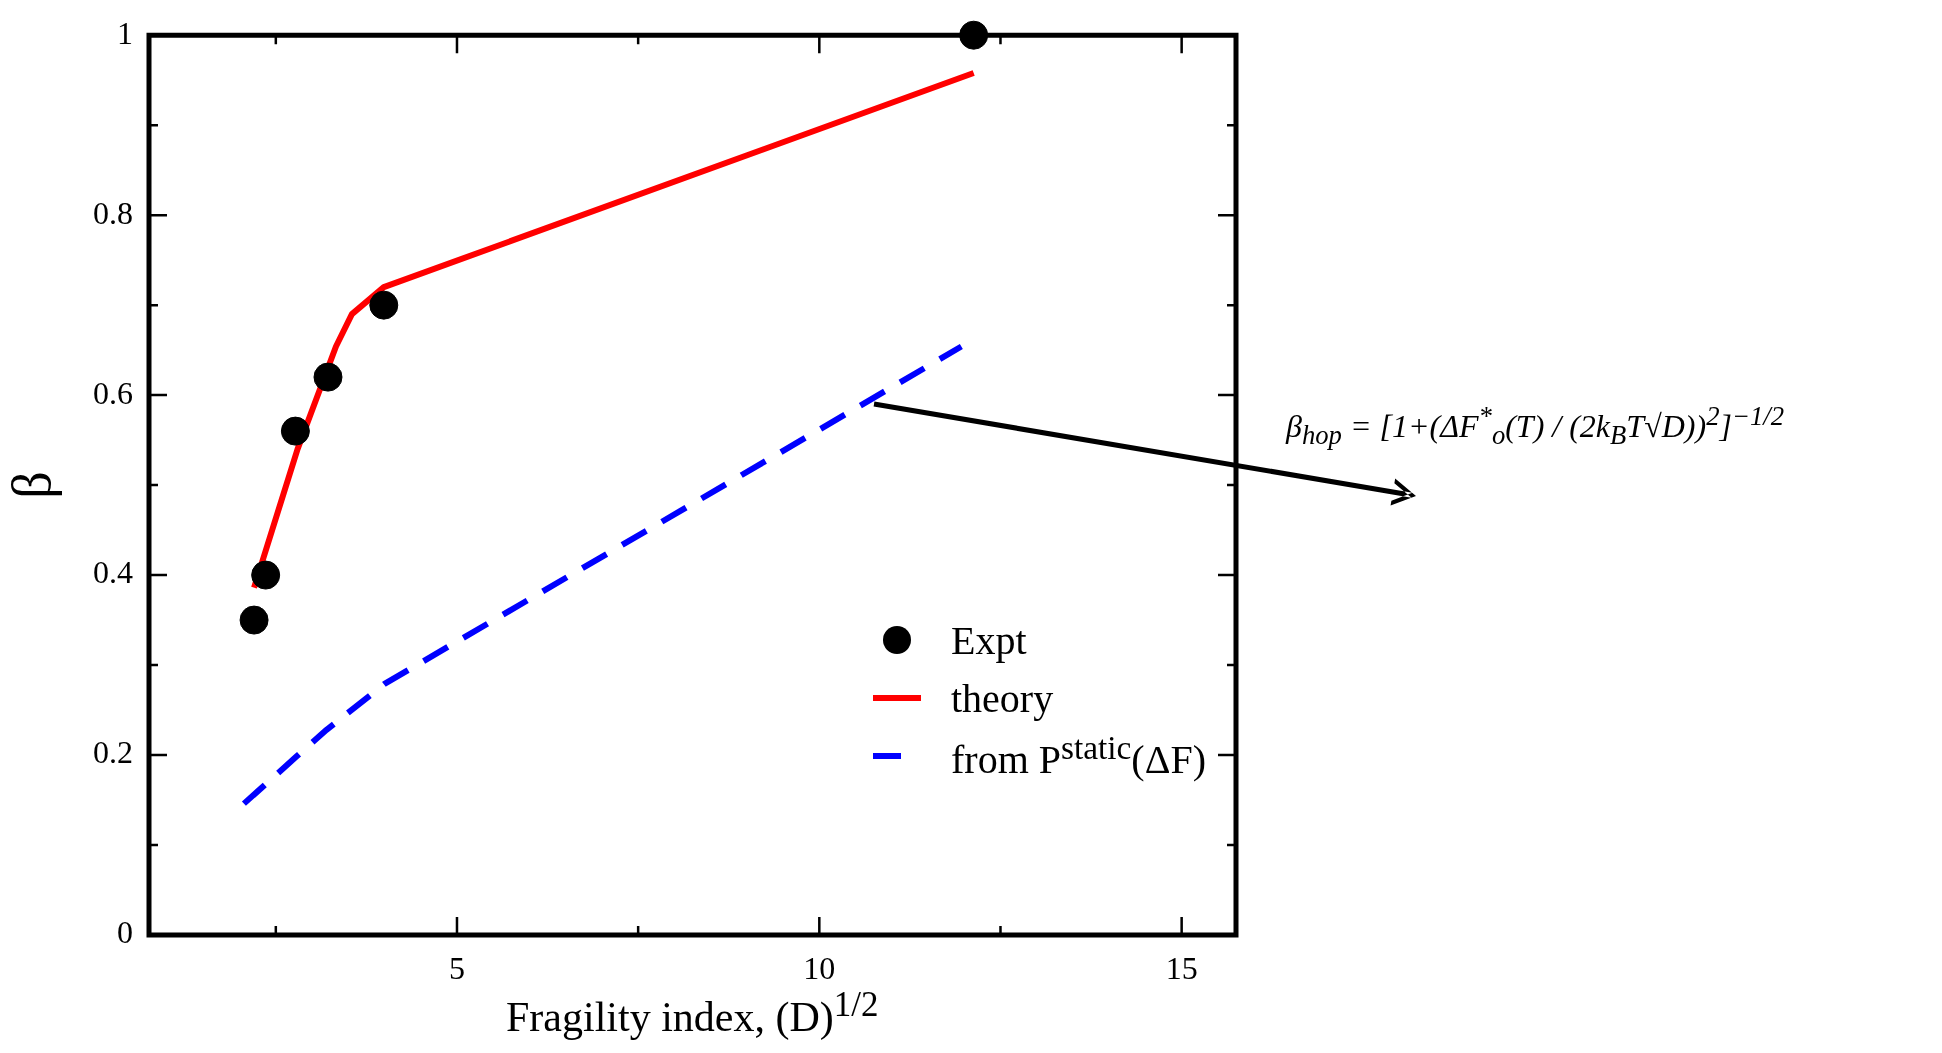 The image size is (1942, 1053). What do you see at coordinates (1181, 967) in the screenshot?
I see `x-tick-label: 15` at bounding box center [1181, 967].